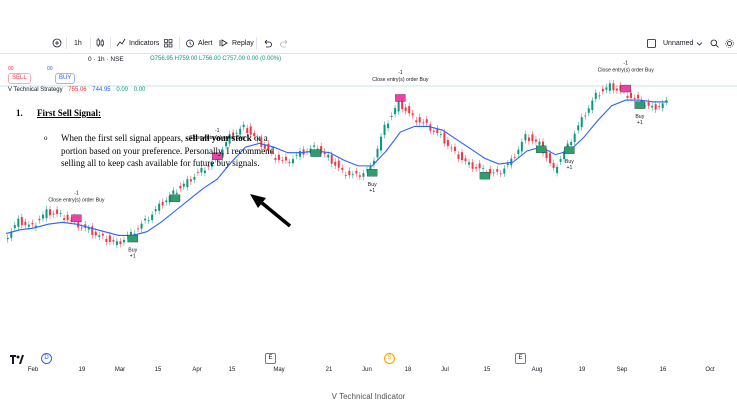 The image size is (737, 409). What do you see at coordinates (144, 43) in the screenshot?
I see `indicators-label: Indicators` at bounding box center [144, 43].